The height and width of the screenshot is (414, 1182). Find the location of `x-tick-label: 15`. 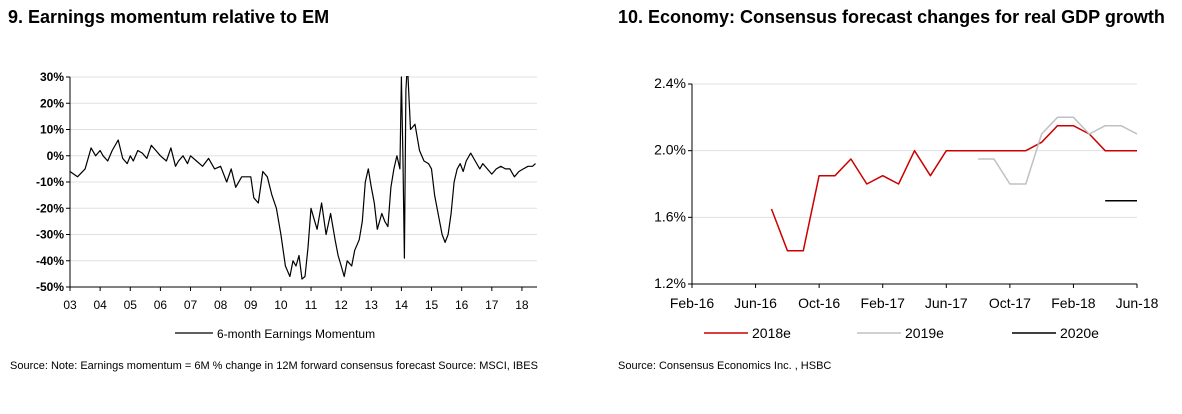

x-tick-label: 15 is located at coordinates (432, 305).